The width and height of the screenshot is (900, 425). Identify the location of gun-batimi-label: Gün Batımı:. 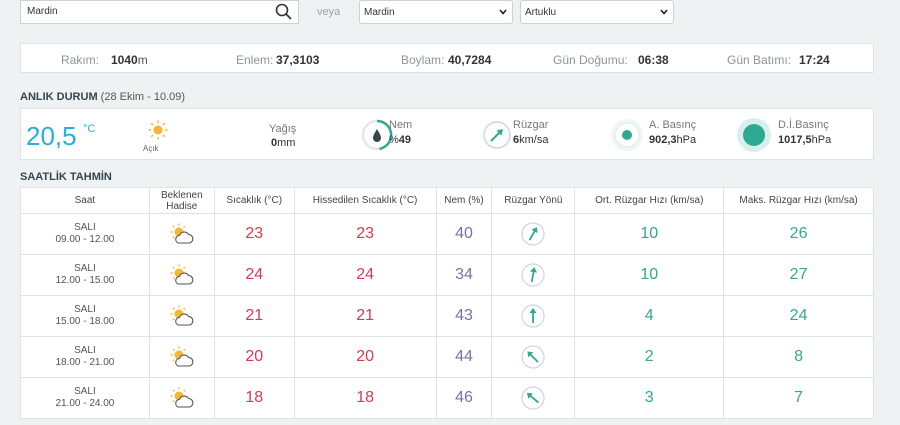
(759, 60).